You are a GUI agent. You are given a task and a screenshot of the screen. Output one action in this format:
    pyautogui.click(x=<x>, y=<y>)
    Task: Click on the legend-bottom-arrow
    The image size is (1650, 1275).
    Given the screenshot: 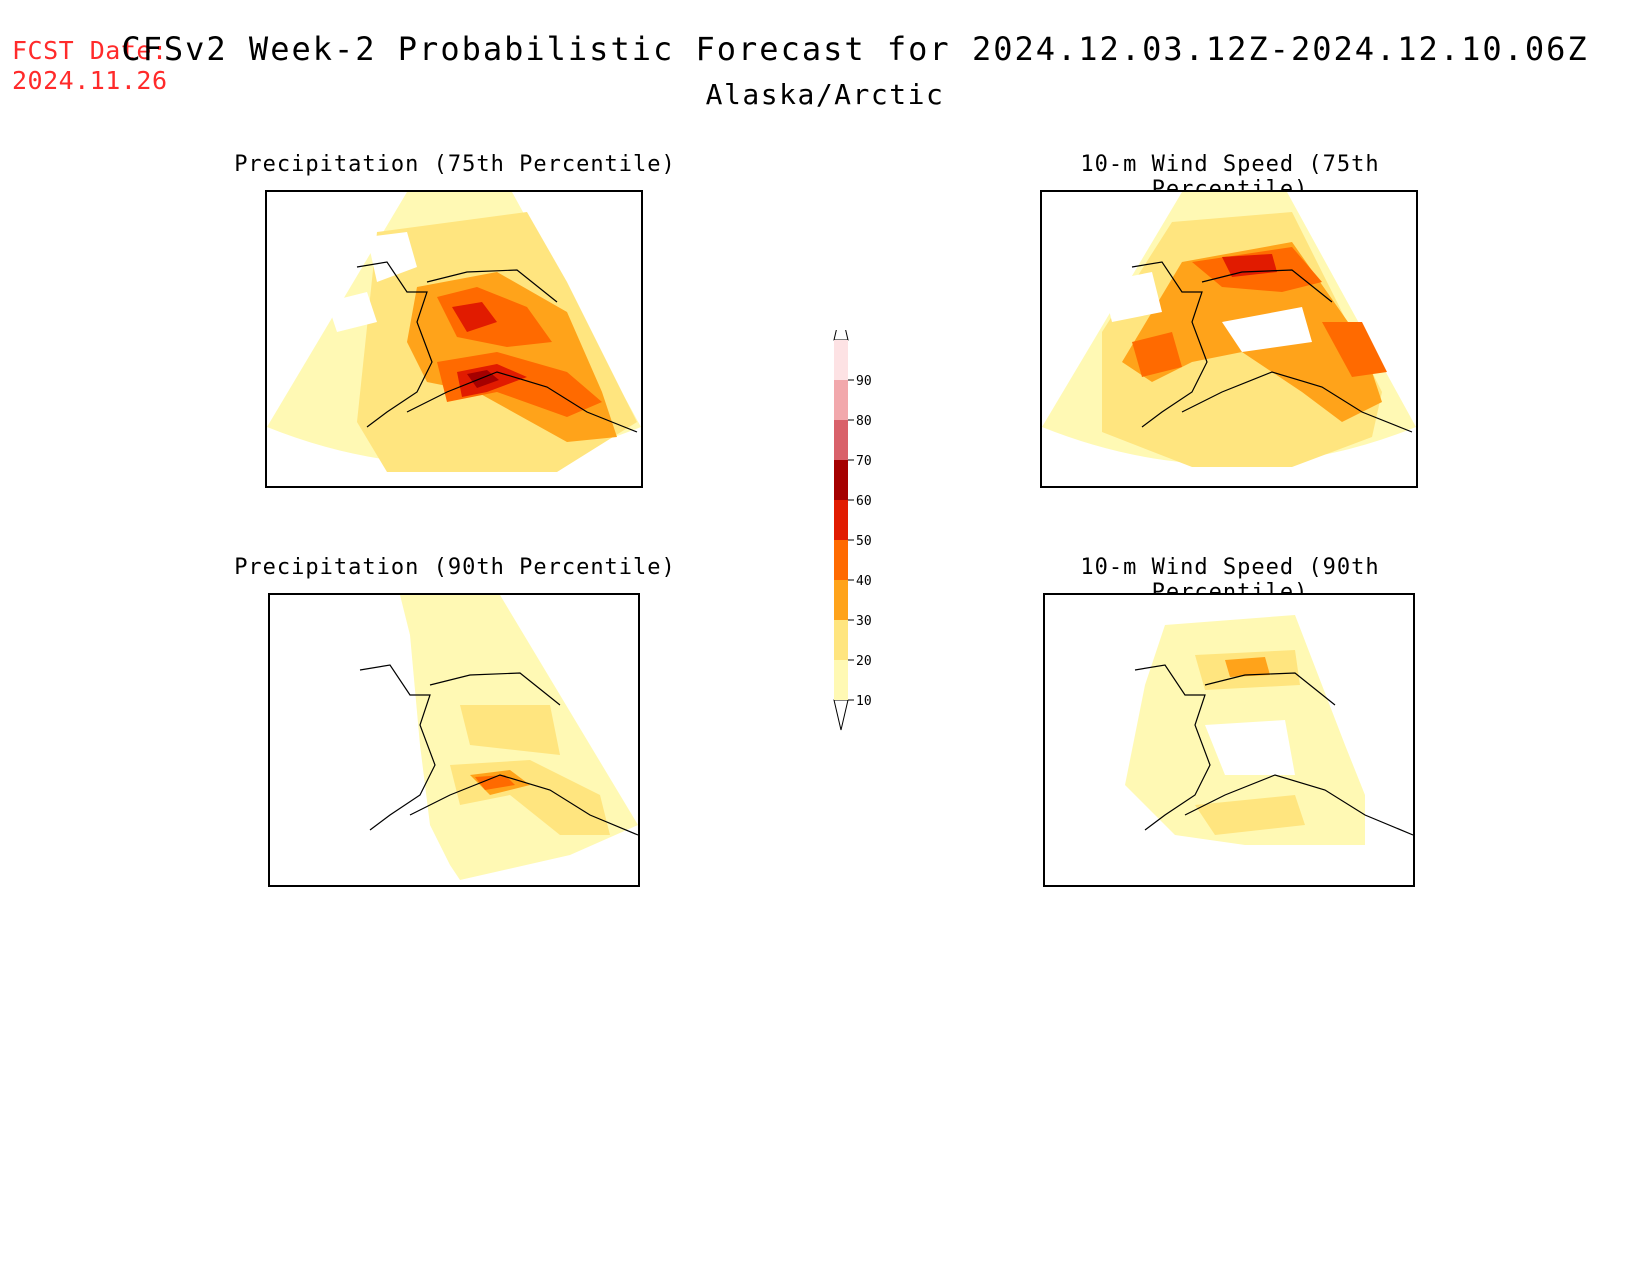 What is the action you would take?
    pyautogui.click(x=841, y=715)
    